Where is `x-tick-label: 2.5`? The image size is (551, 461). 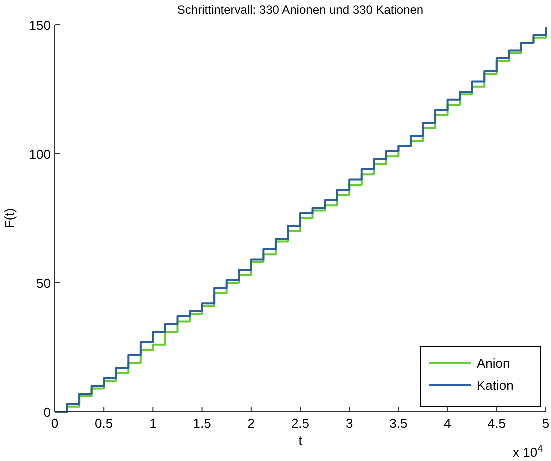
x-tick-label: 2.5 is located at coordinates (300, 423).